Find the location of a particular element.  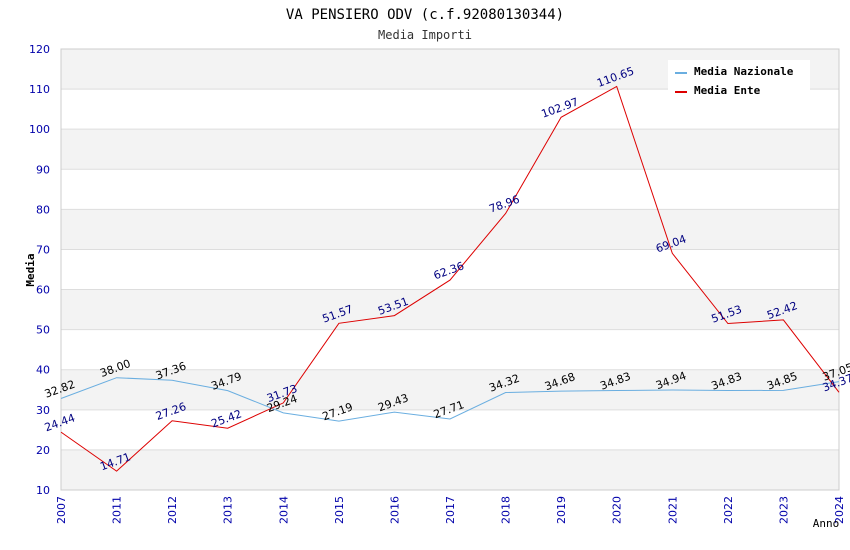

chart-subtitle: Media Importi is located at coordinates (425, 35).